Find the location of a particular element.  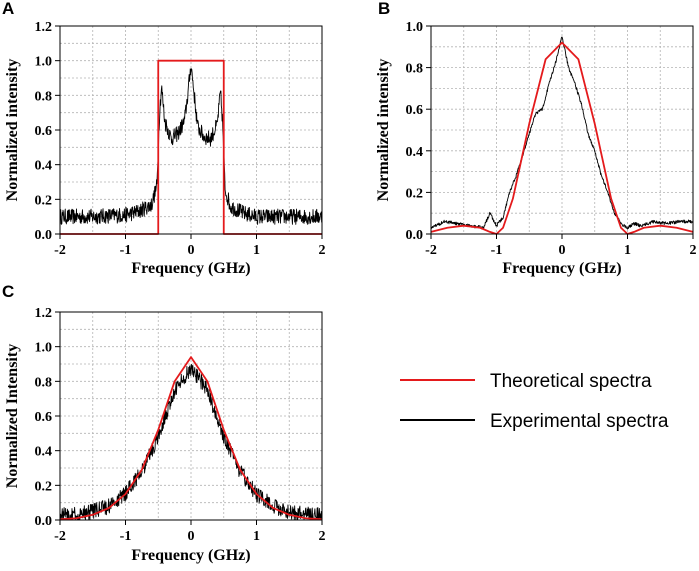

y-tick-label-c: 0.8 is located at coordinates (44, 382).